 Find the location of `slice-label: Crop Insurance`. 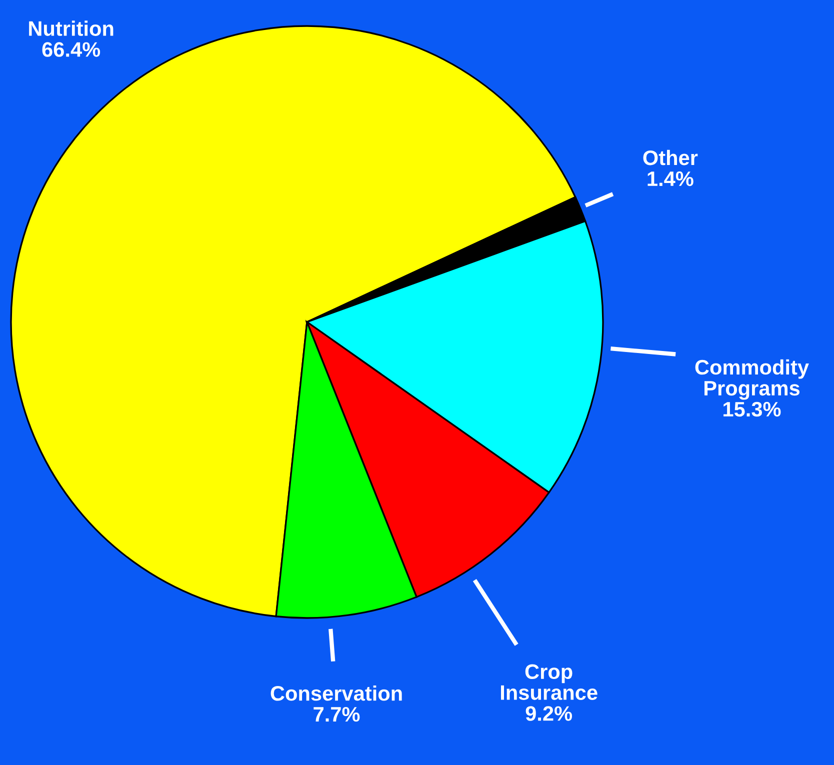

slice-label: Crop Insurance is located at coordinates (549, 682).